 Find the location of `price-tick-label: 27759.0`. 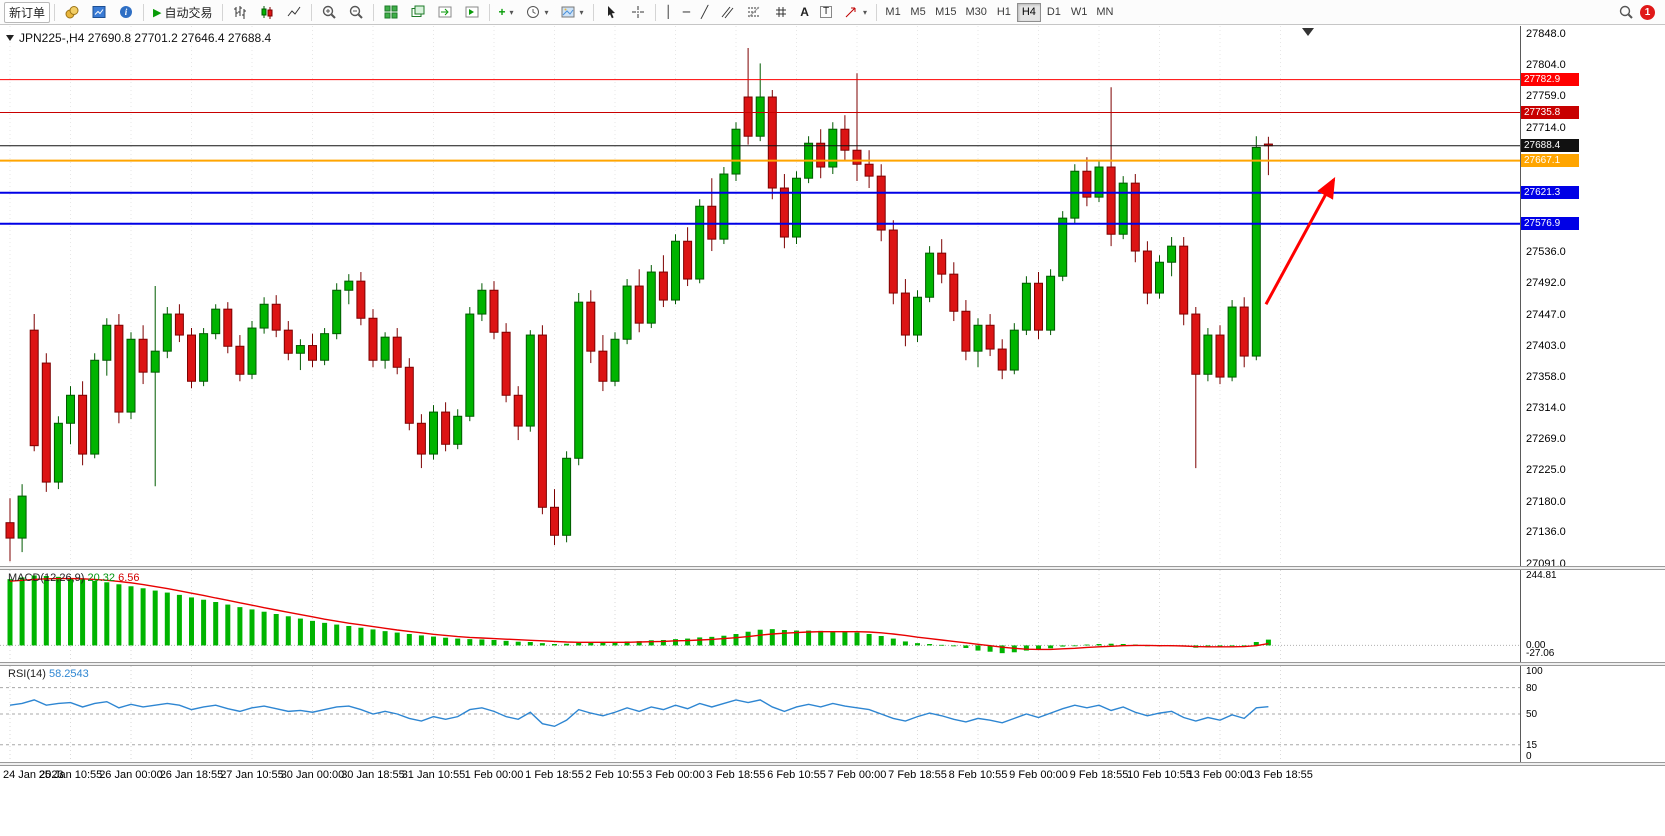

price-tick-label: 27759.0 is located at coordinates (1546, 96).